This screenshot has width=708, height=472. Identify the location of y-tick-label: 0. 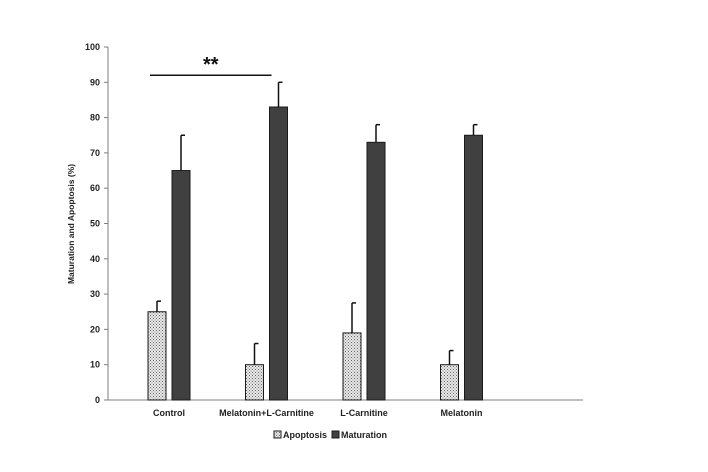
(97, 400).